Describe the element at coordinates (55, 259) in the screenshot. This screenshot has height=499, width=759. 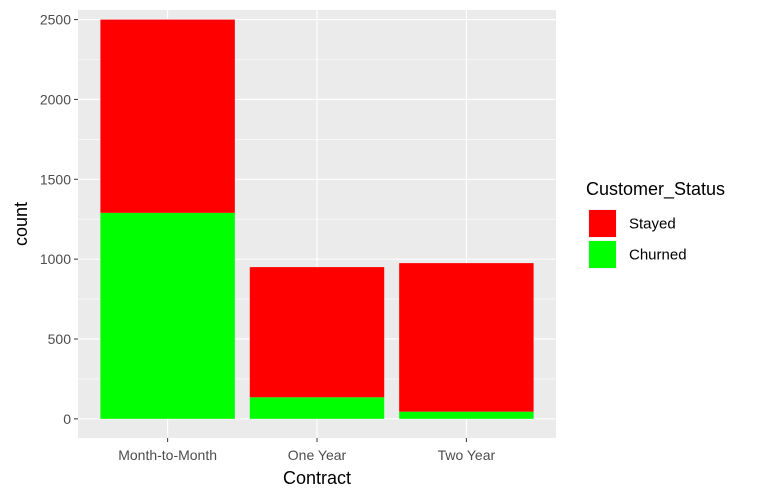
I see `y-tick-label: 1000` at that location.